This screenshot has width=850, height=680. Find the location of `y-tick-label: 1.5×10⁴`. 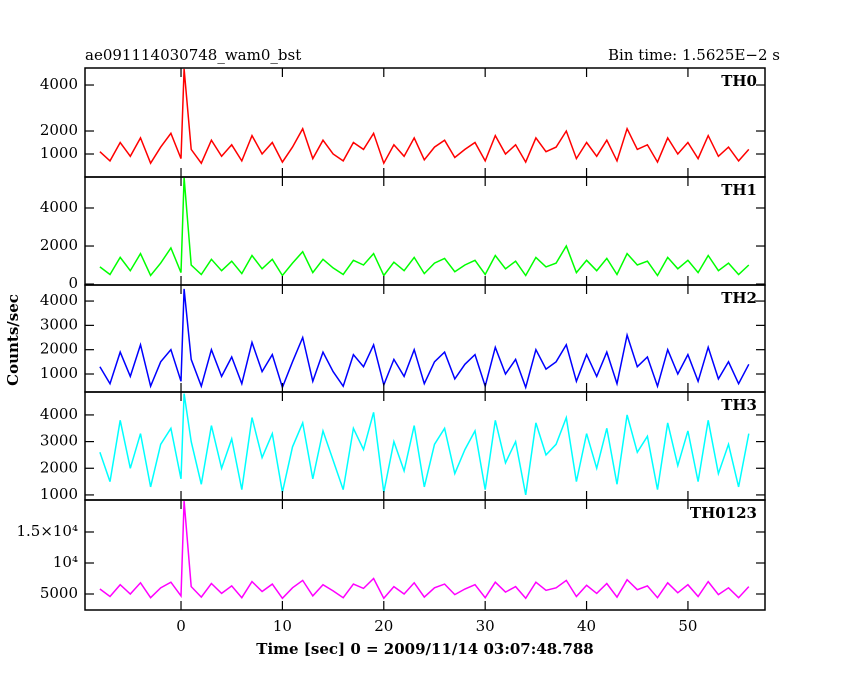

y-tick-label: 1.5×10⁴ is located at coordinates (47, 531).